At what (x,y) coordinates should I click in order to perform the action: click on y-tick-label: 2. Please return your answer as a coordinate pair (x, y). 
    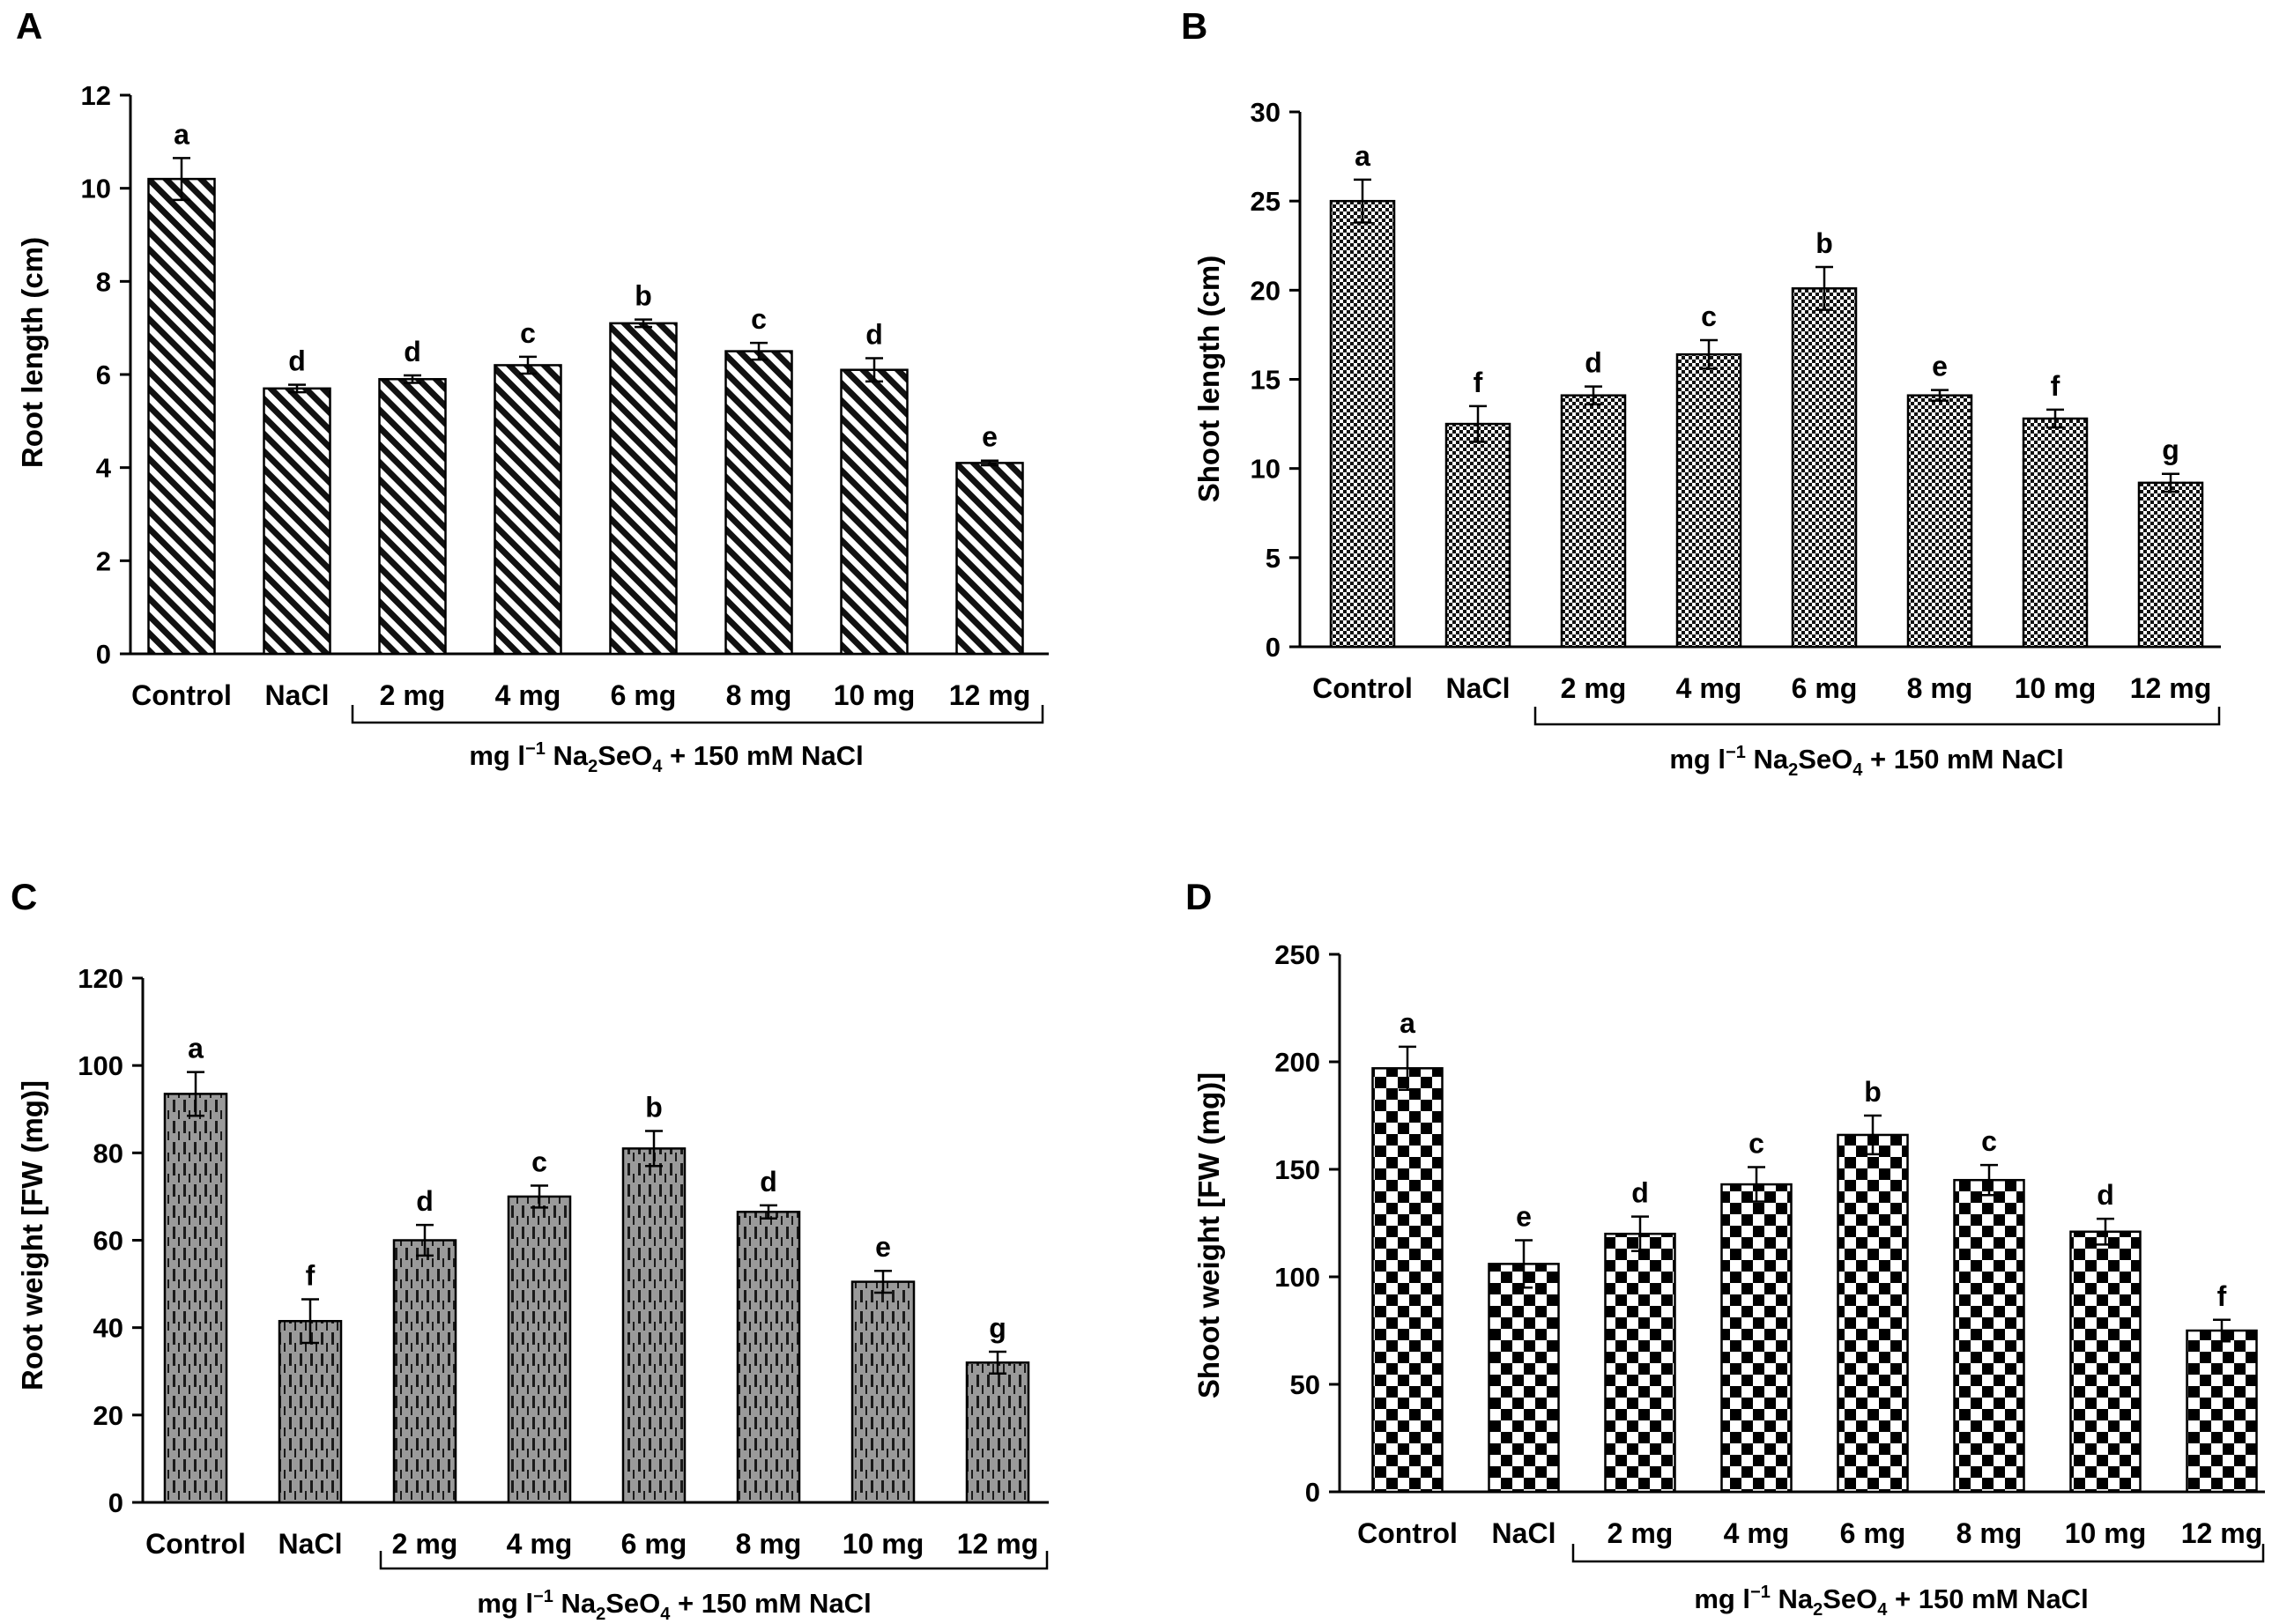
    Looking at the image, I should click on (103, 560).